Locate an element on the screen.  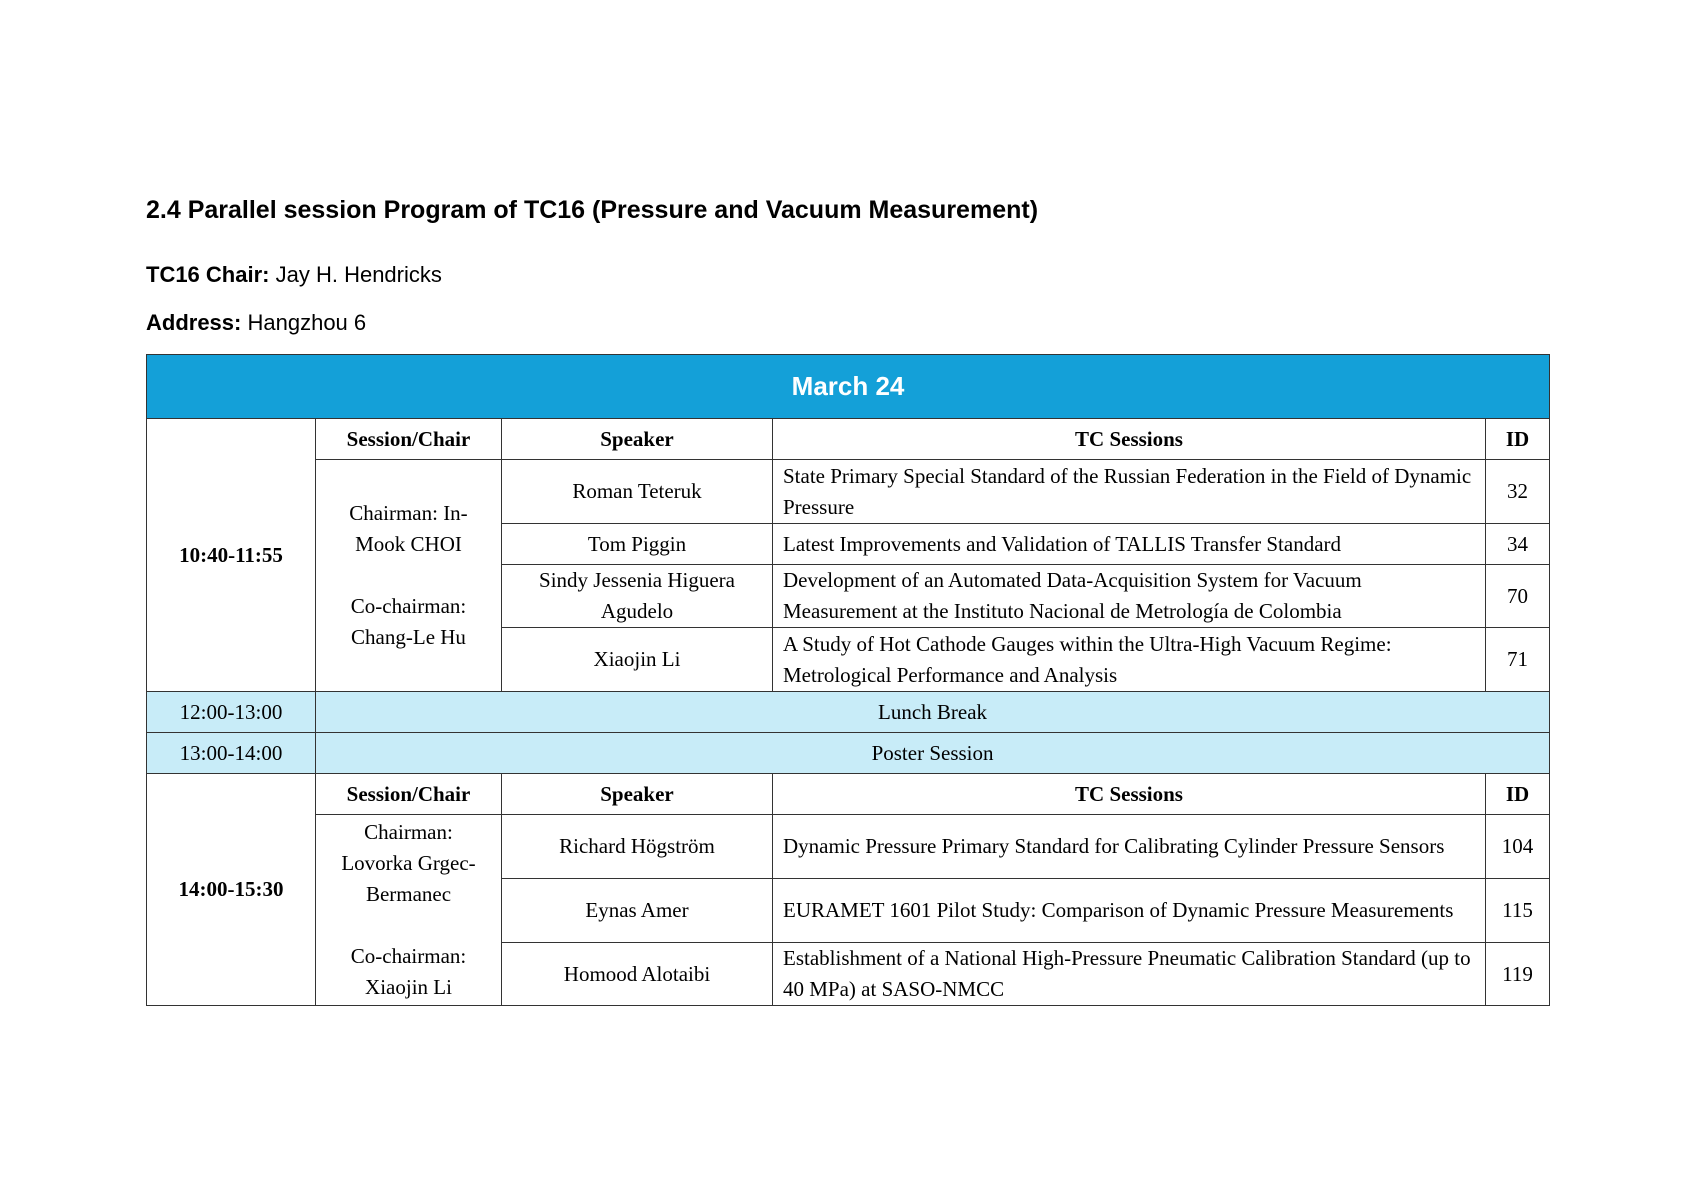
speaker: Xiaojin Li is located at coordinates (637, 659).